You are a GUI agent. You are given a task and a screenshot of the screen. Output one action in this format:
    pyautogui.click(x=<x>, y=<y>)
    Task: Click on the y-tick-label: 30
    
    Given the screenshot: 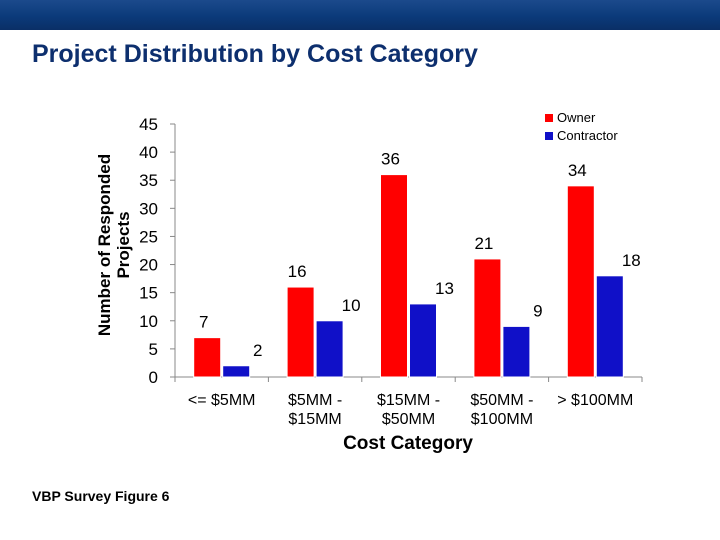 What is the action you would take?
    pyautogui.click(x=148, y=208)
    